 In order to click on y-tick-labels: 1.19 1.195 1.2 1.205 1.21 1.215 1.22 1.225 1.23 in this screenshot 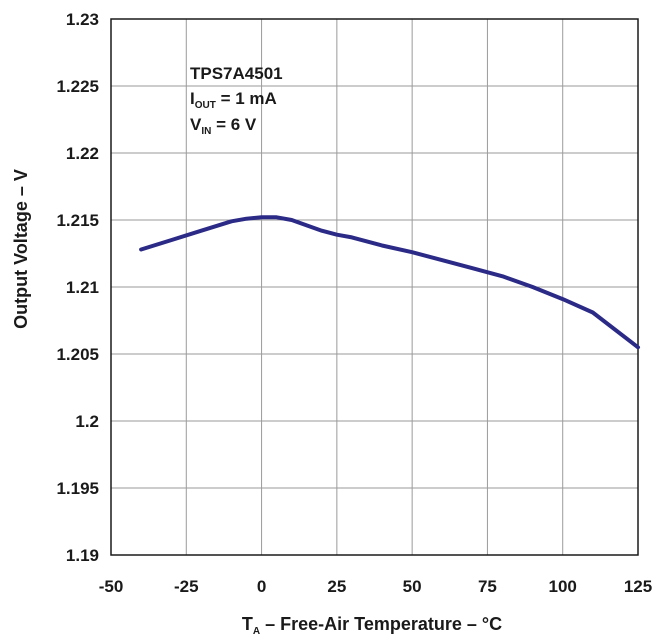, I will do `click(77, 287)`.